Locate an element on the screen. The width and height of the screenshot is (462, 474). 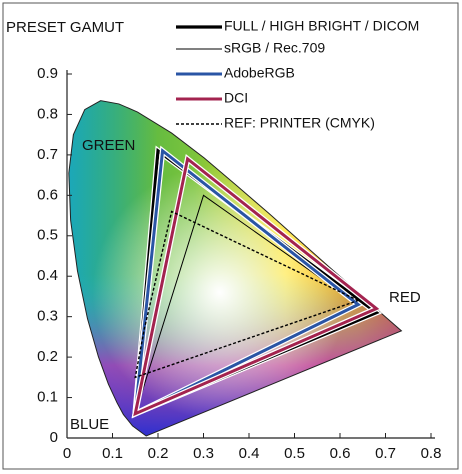
x-tick-label: 0.3 is located at coordinates (203, 453).